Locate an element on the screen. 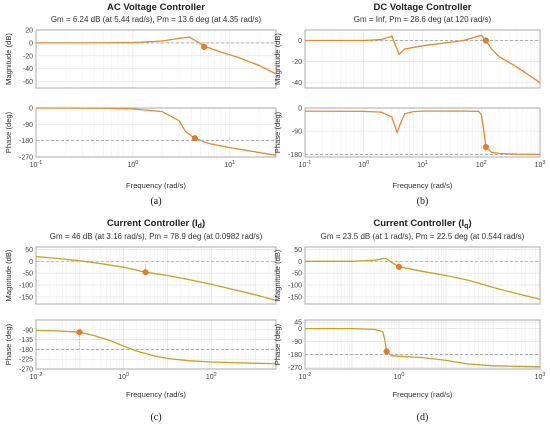  y-tick-label: 45 is located at coordinates (298, 323).